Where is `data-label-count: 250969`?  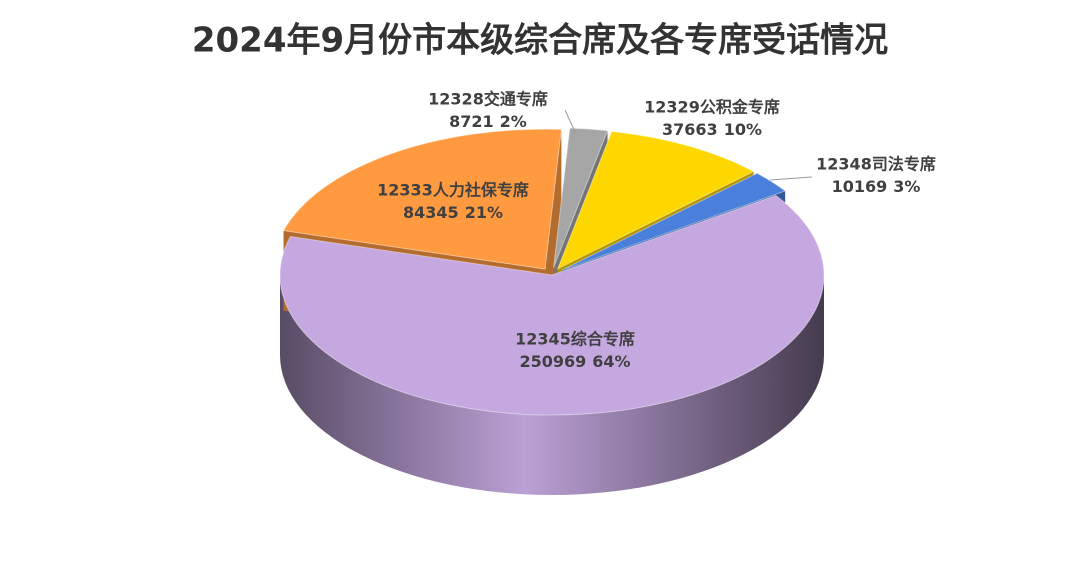 data-label-count: 250969 is located at coordinates (552, 361).